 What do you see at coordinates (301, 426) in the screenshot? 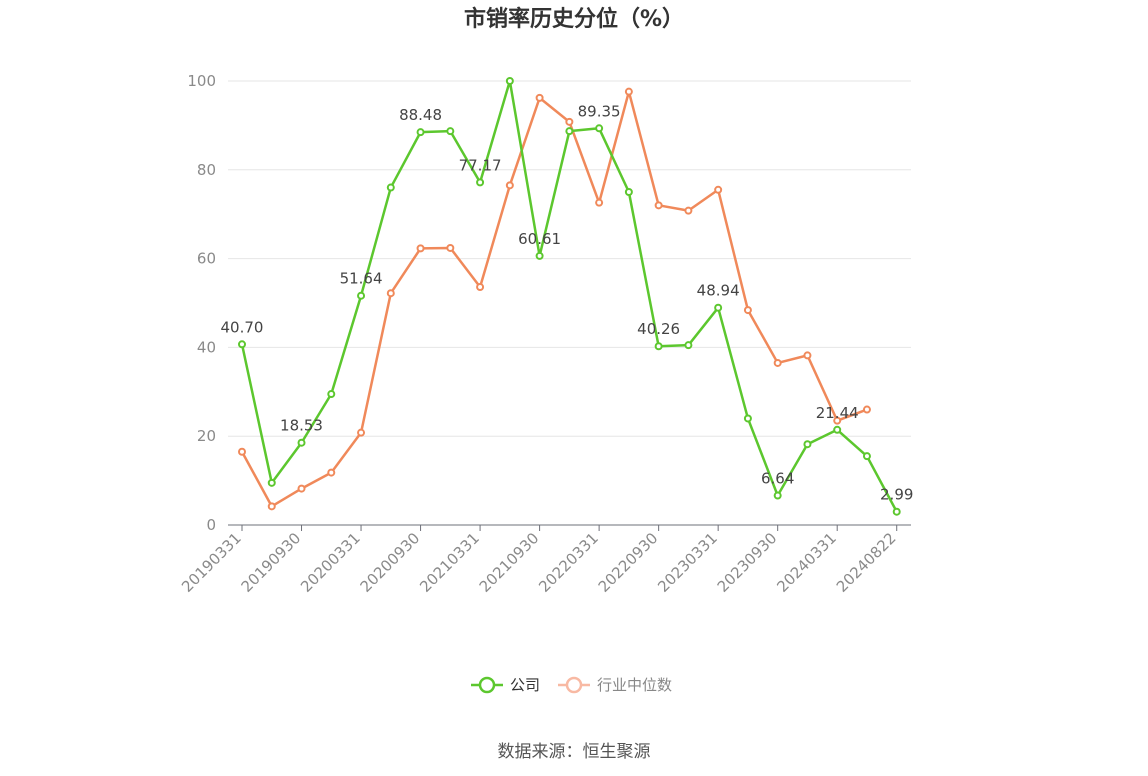
I see `data-label: 18.53` at bounding box center [301, 426].